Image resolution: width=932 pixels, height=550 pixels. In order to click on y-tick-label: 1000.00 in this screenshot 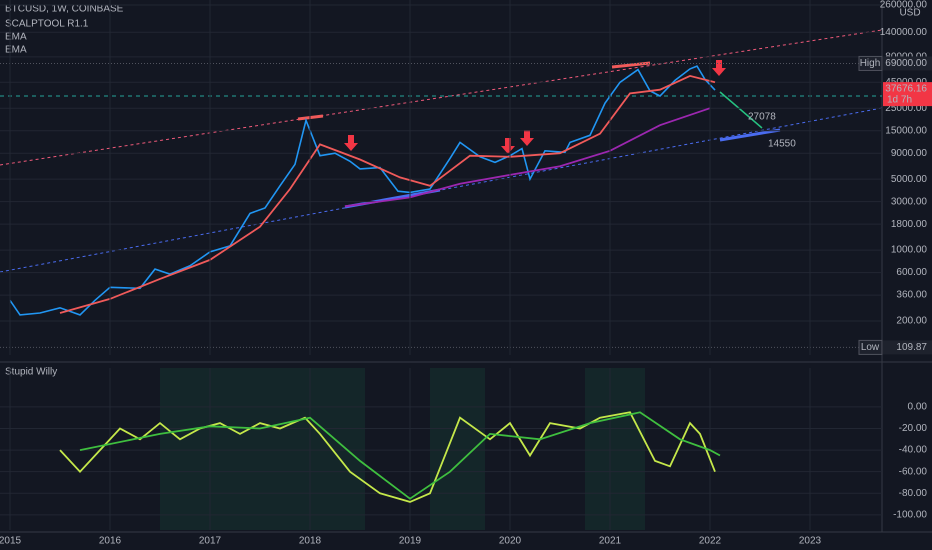, I will do `click(909, 250)`.